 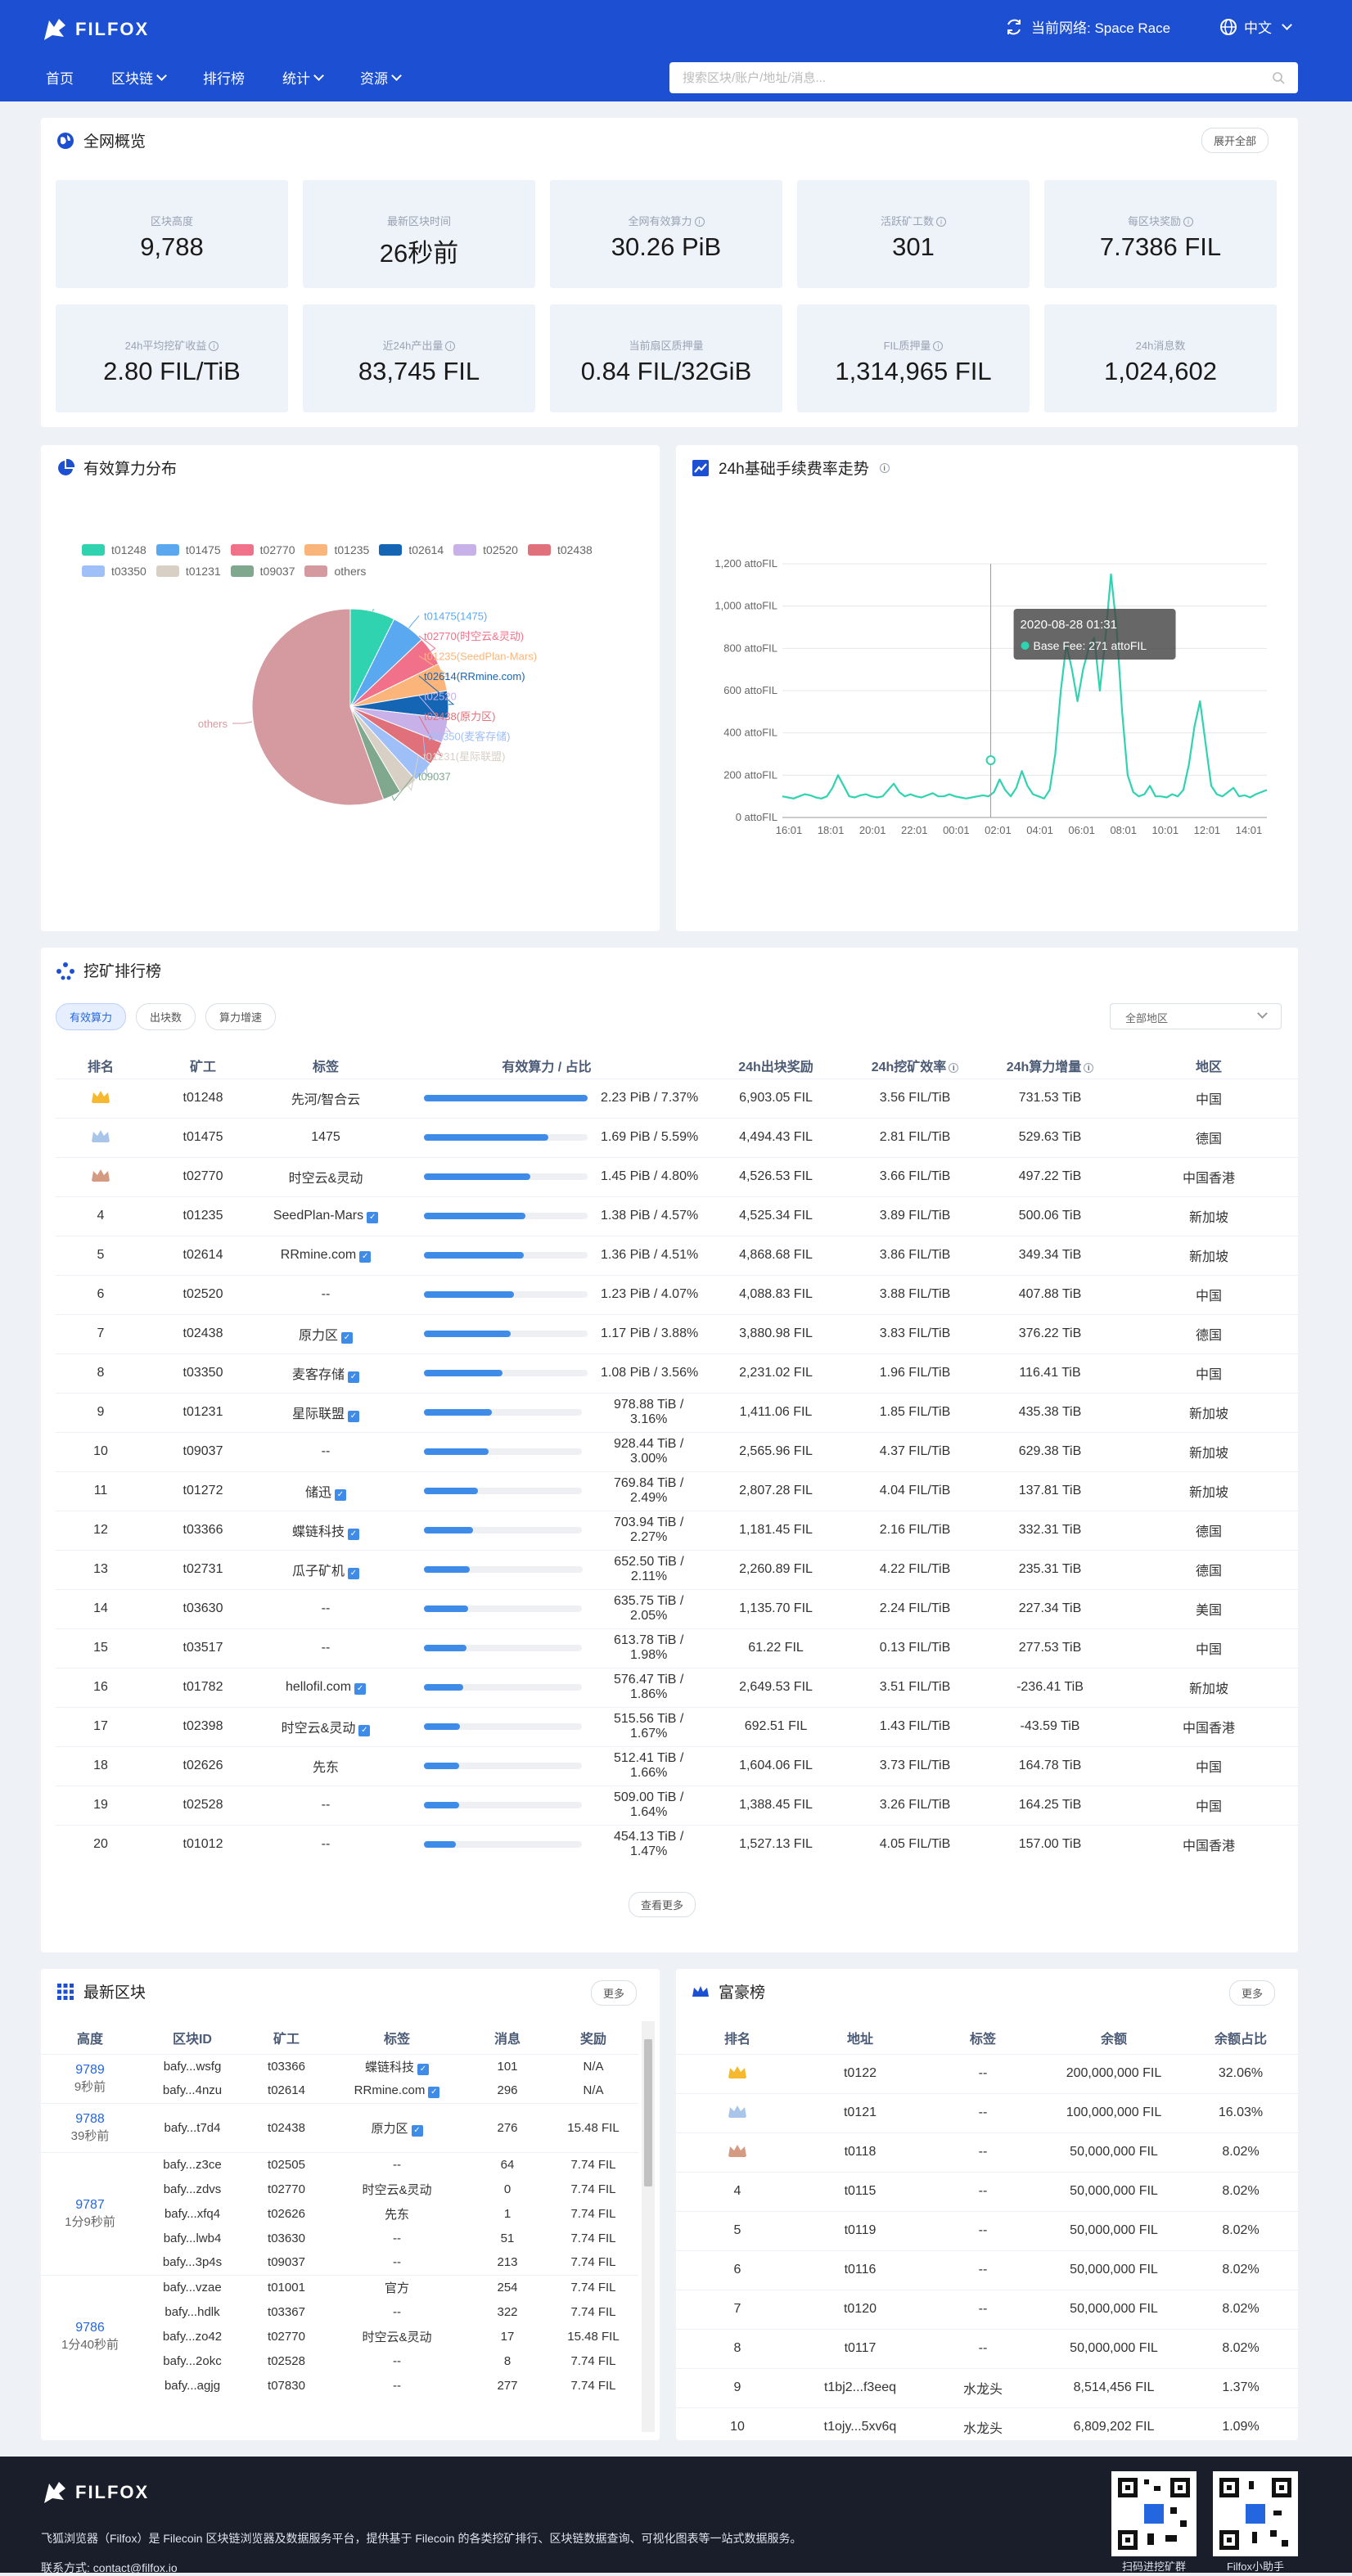 What do you see at coordinates (203, 1098) in the screenshot?
I see `miner-cell: t01248` at bounding box center [203, 1098].